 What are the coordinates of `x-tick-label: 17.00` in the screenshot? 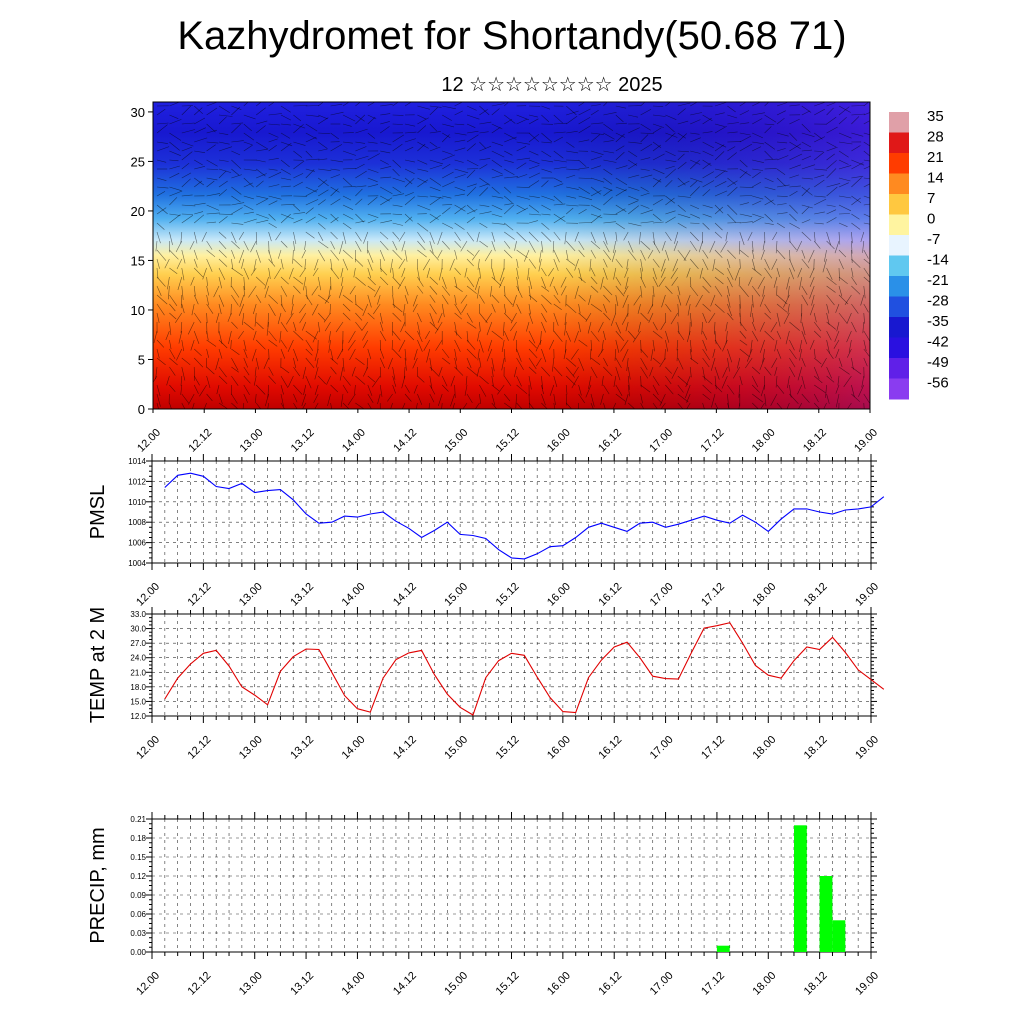 It's located at (662, 748).